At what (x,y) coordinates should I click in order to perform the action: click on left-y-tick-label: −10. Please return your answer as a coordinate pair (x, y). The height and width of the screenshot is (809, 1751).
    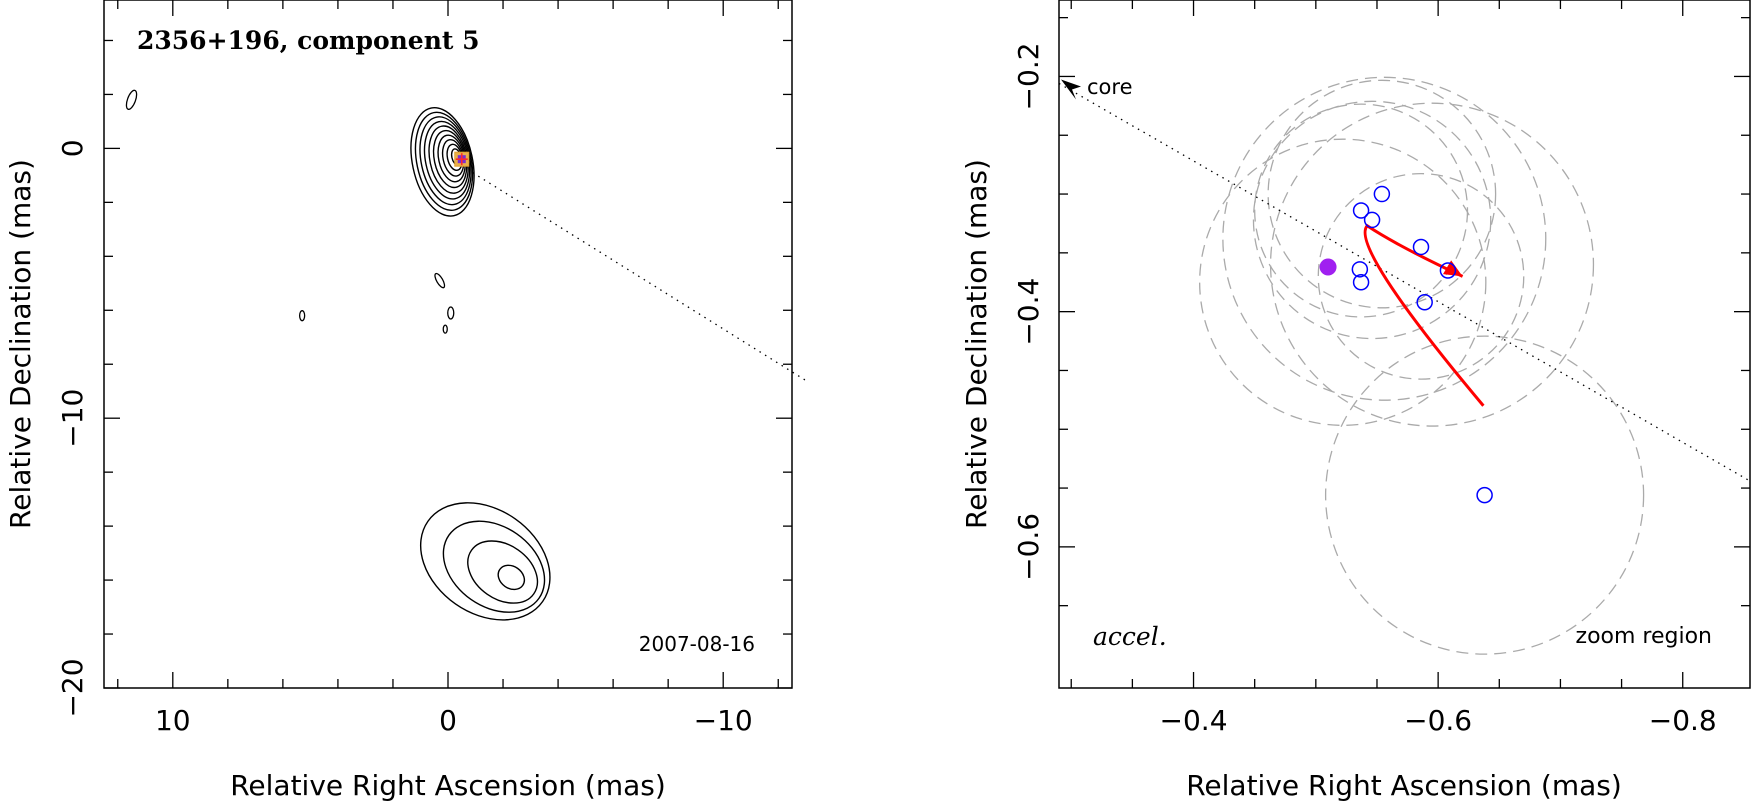
    Looking at the image, I should click on (72, 418).